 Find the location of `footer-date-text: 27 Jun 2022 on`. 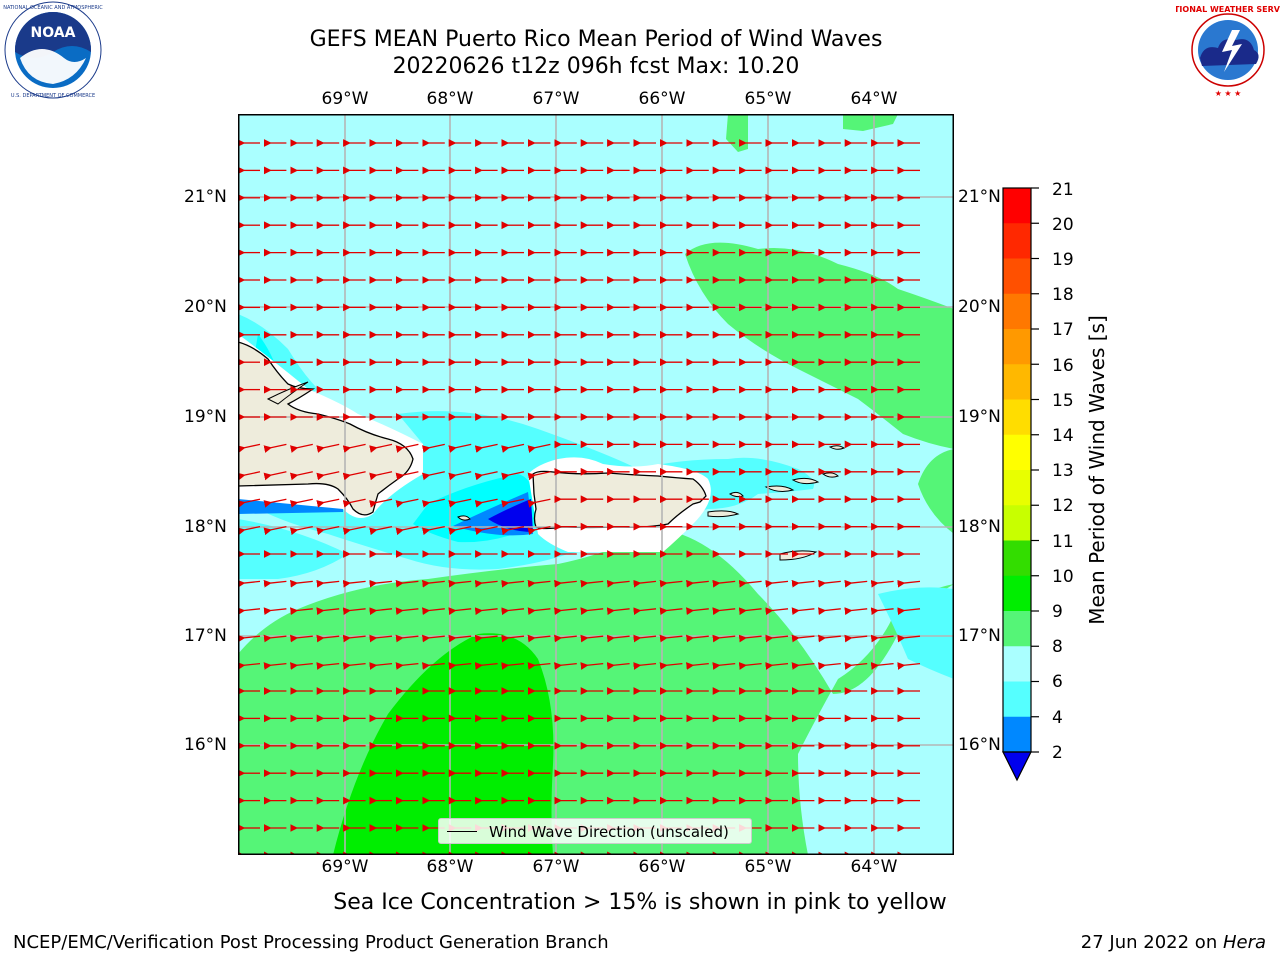

footer-date-text: 27 Jun 2022 on is located at coordinates (1151, 942).